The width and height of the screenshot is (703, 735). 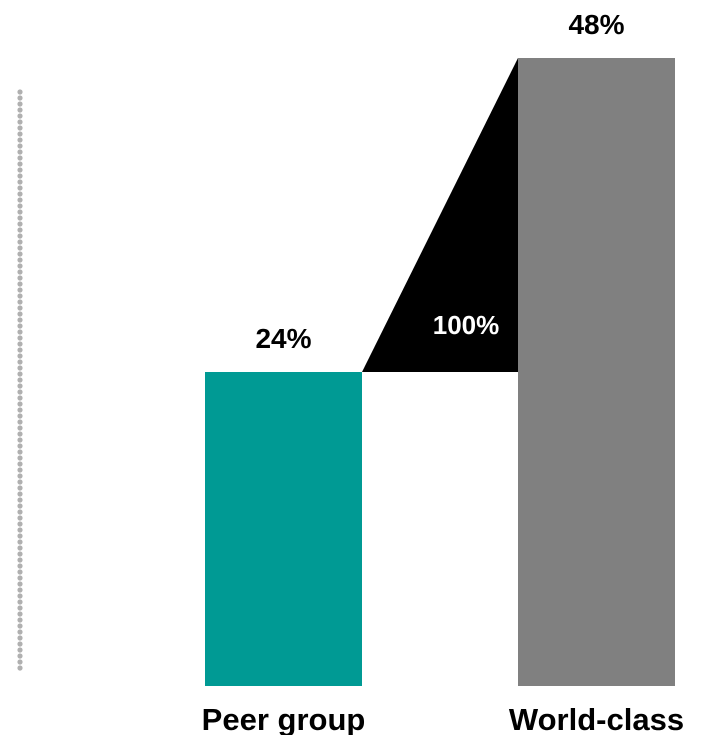 What do you see at coordinates (596, 718) in the screenshot?
I see `category-label: World-class` at bounding box center [596, 718].